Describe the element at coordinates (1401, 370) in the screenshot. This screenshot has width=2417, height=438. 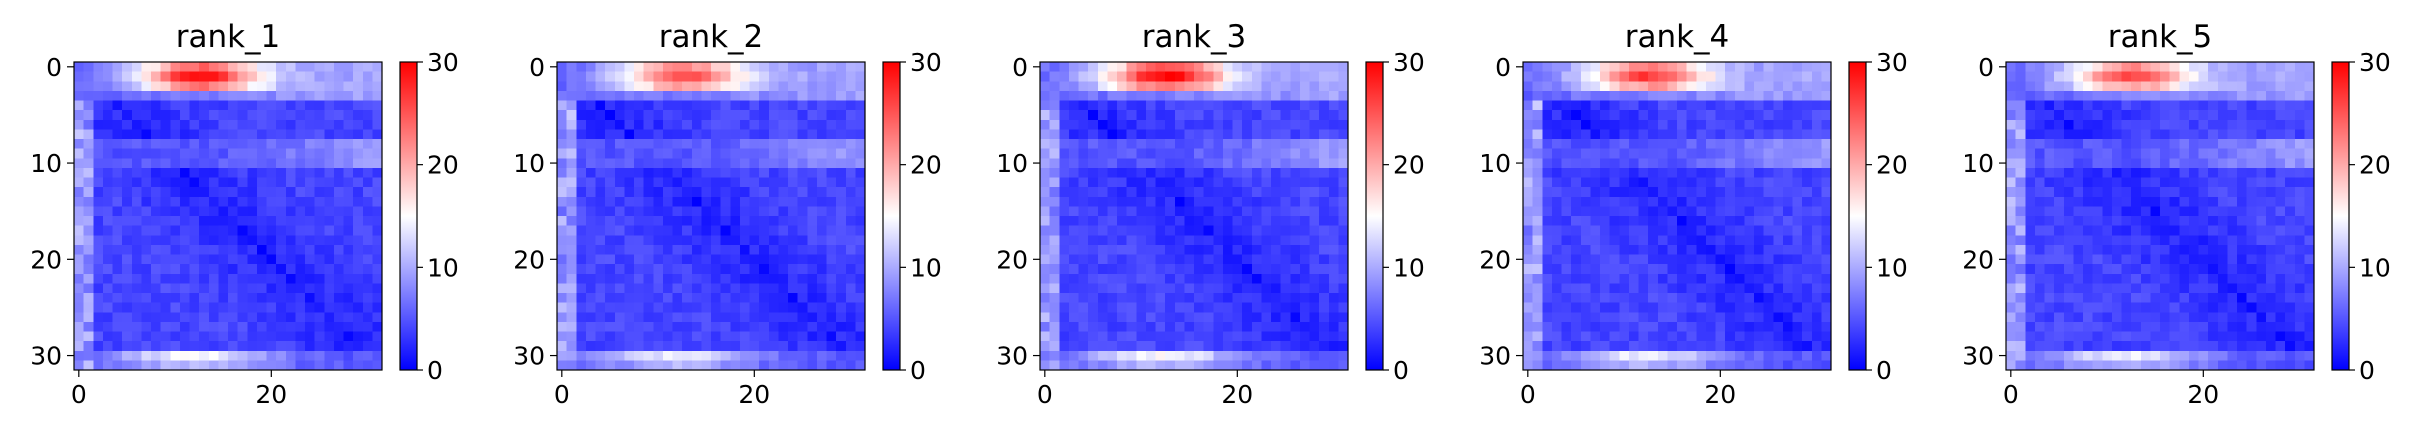
I see `colorbar-tick-label: 0` at that location.